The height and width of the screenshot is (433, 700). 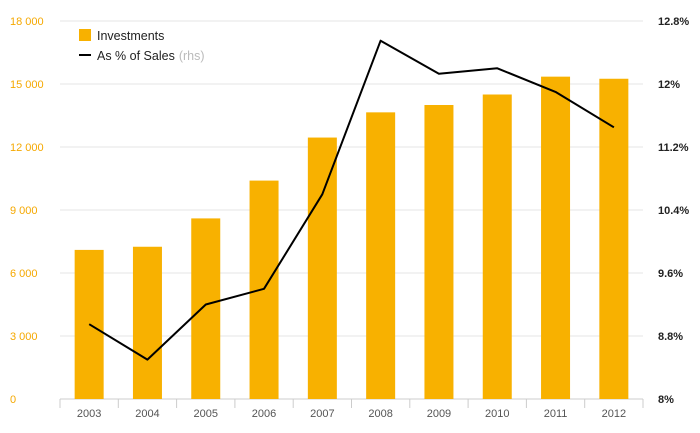 What do you see at coordinates (142, 46) in the screenshot?
I see `legend: Investments As % of Sales (rhs)` at bounding box center [142, 46].